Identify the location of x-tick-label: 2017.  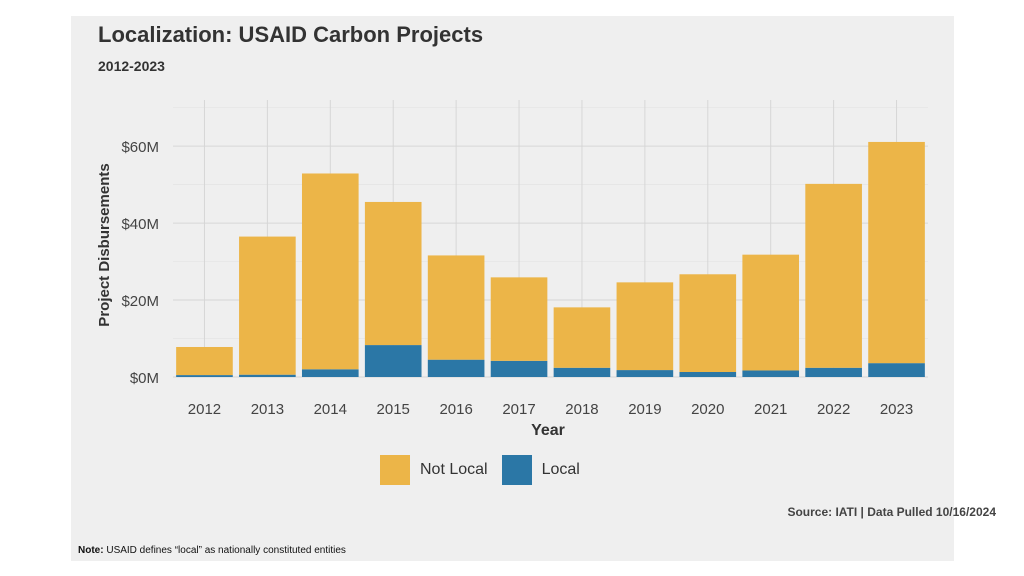
(518, 409).